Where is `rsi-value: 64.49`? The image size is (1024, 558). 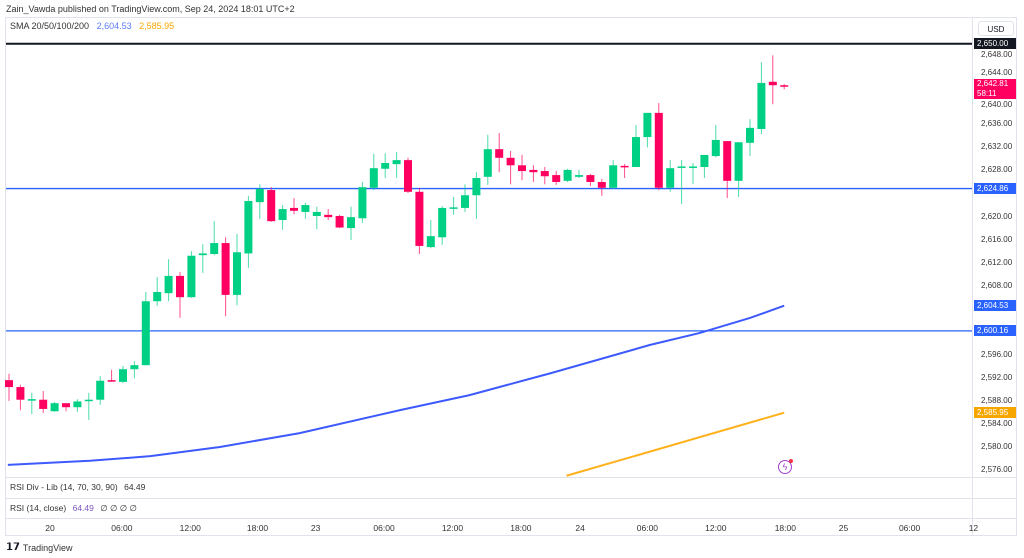 rsi-value: 64.49 is located at coordinates (83, 508).